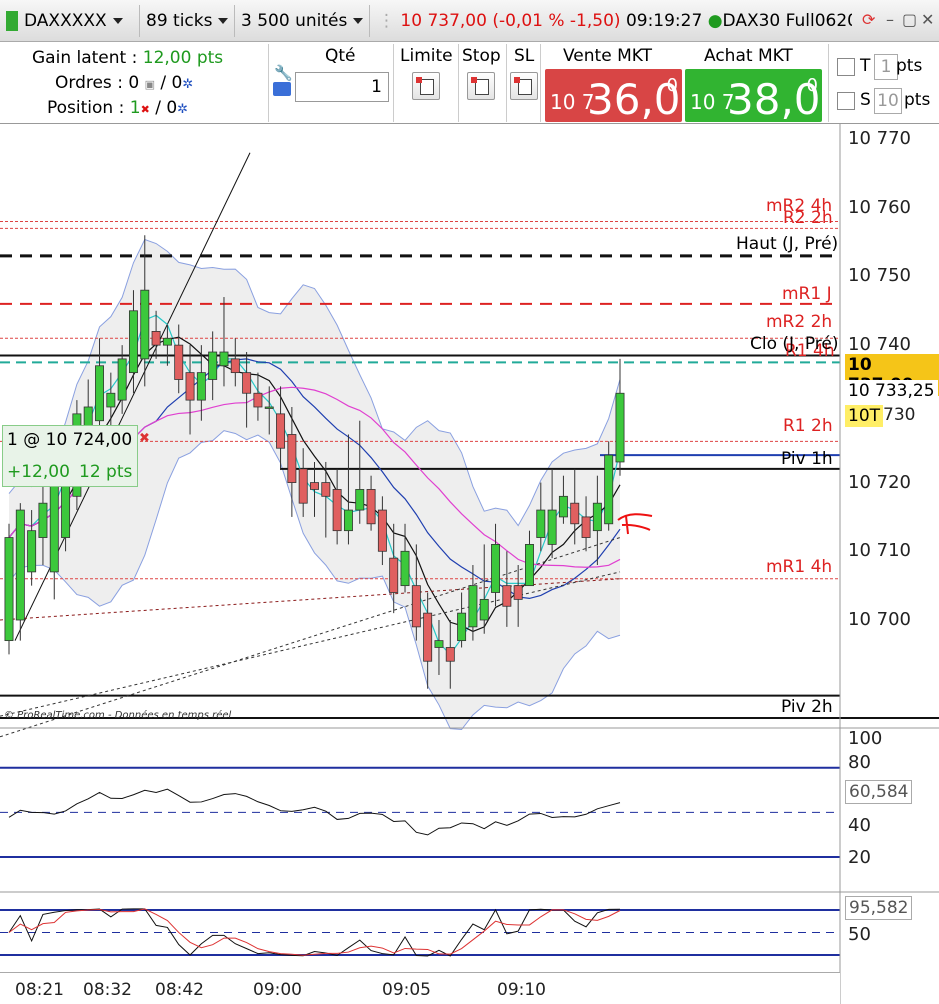 The width and height of the screenshot is (939, 1004). What do you see at coordinates (524, 56) in the screenshot?
I see `sl-label: SL` at bounding box center [524, 56].